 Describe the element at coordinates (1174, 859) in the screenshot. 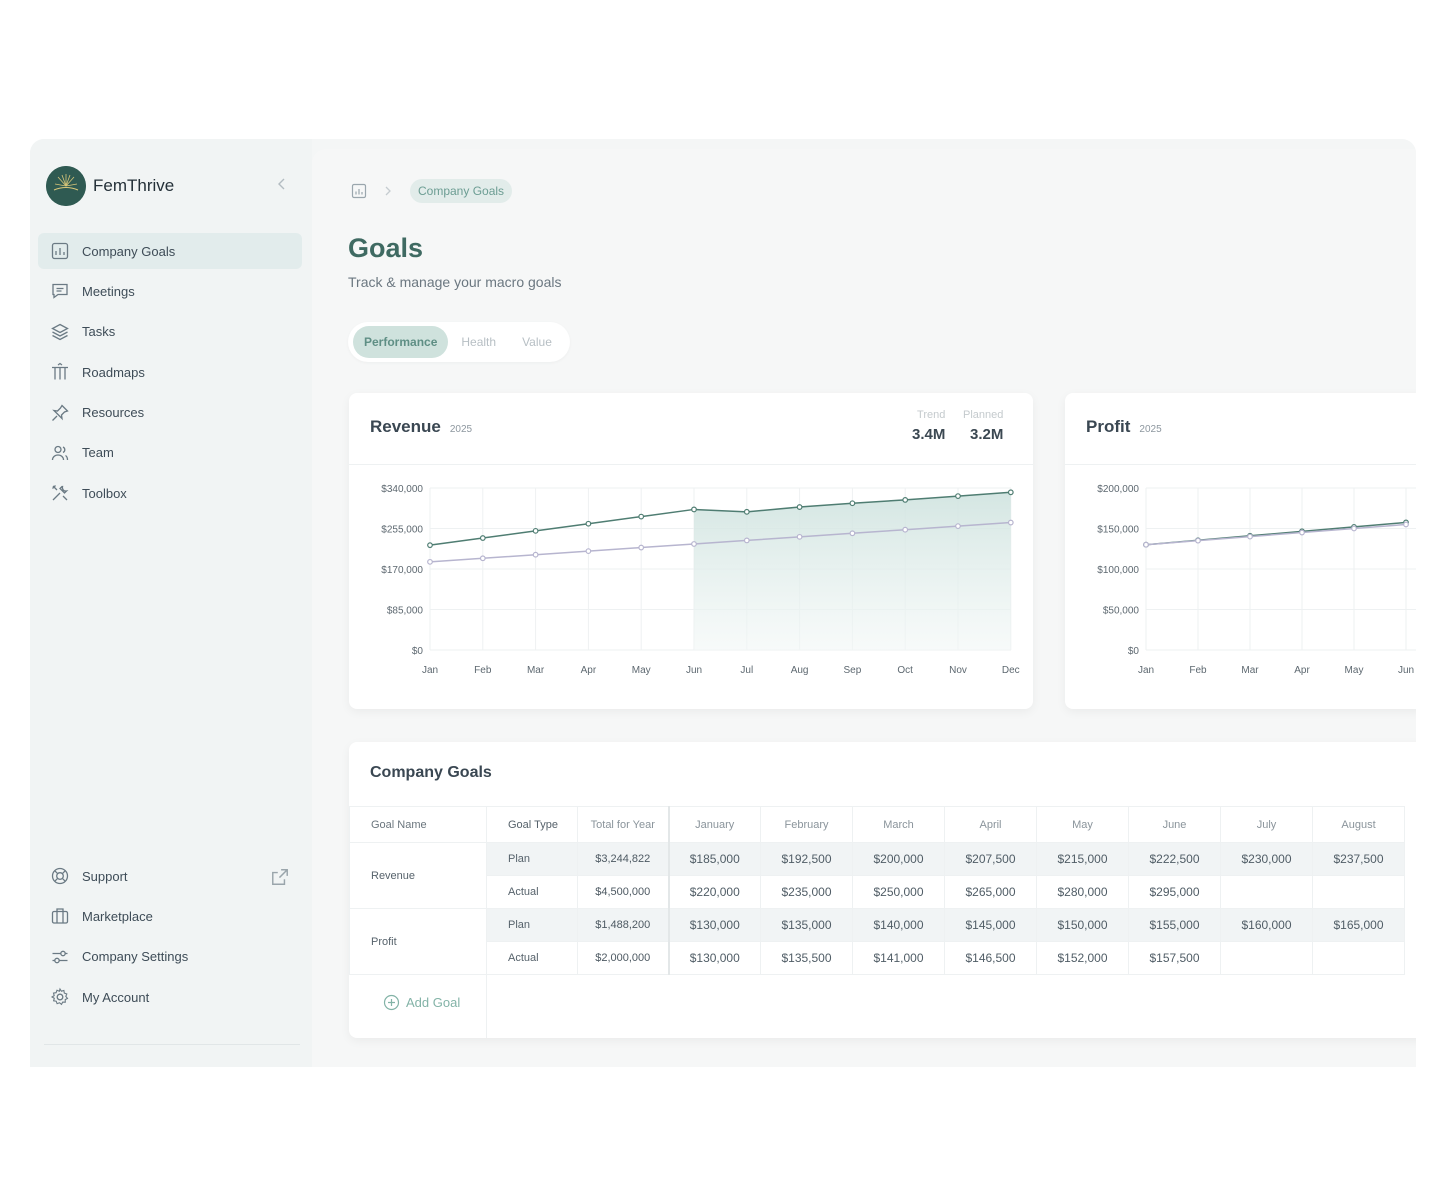

I see `month-value-cell: $222,500` at that location.